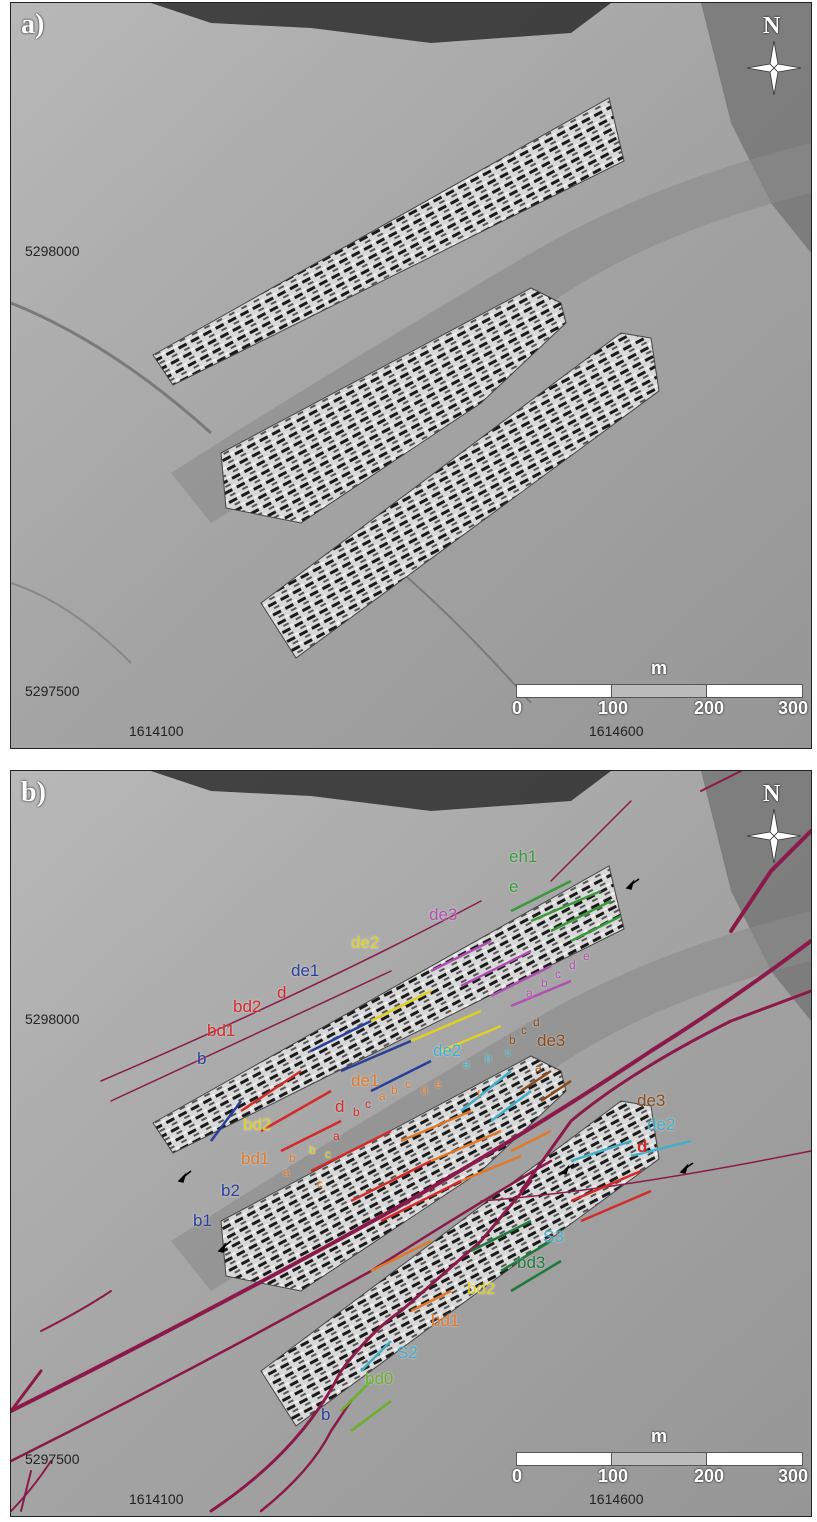 This screenshot has height=1522, width=817. Describe the element at coordinates (479, 1094) in the screenshot. I see `label-f-orange-mid: f` at that location.